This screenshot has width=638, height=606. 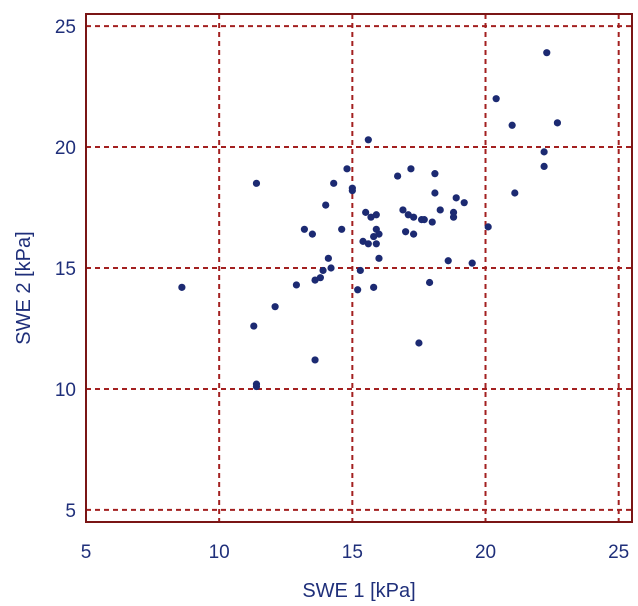 I want to click on y-tick-label: 20, so click(x=65, y=148).